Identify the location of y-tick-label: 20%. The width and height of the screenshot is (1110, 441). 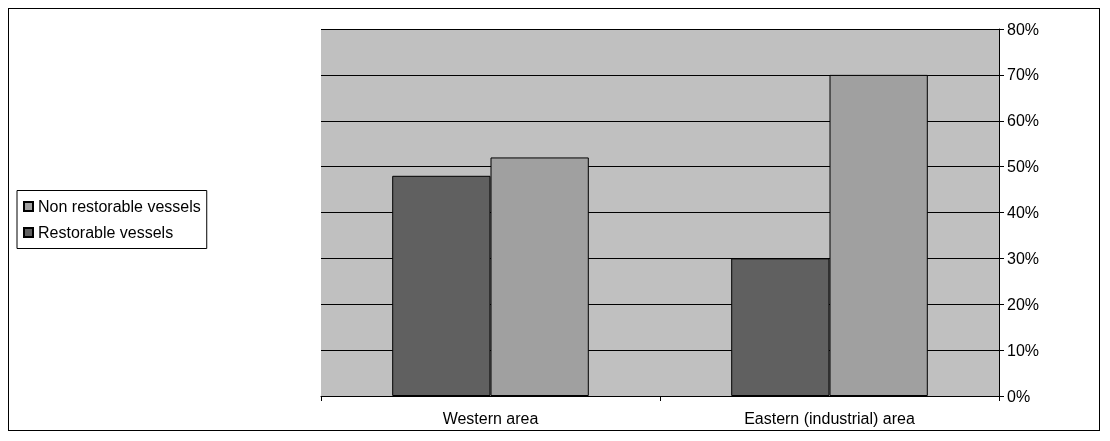
(1023, 304).